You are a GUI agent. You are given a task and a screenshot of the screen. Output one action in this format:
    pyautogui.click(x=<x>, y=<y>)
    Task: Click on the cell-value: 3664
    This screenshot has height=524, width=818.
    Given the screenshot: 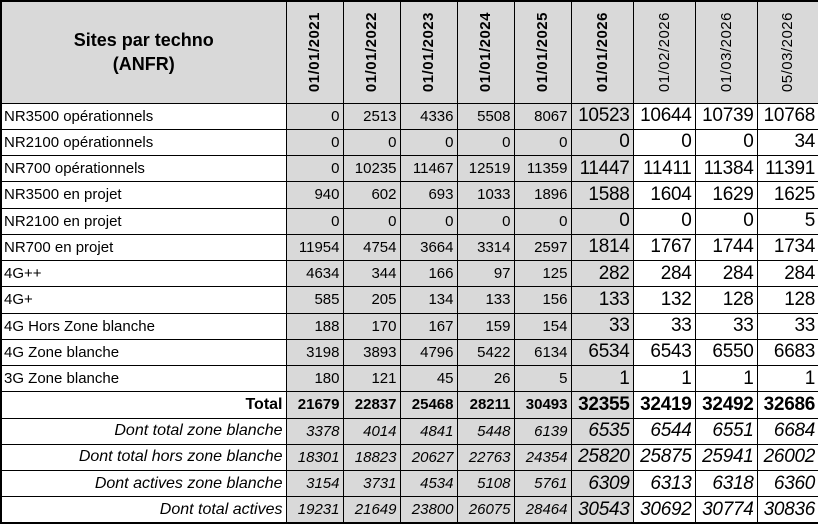 What is the action you would take?
    pyautogui.click(x=428, y=247)
    